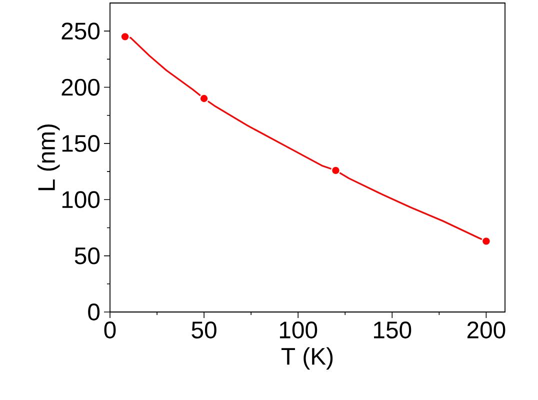  Describe the element at coordinates (81, 31) in the screenshot. I see `y-tick-label: 250` at that location.